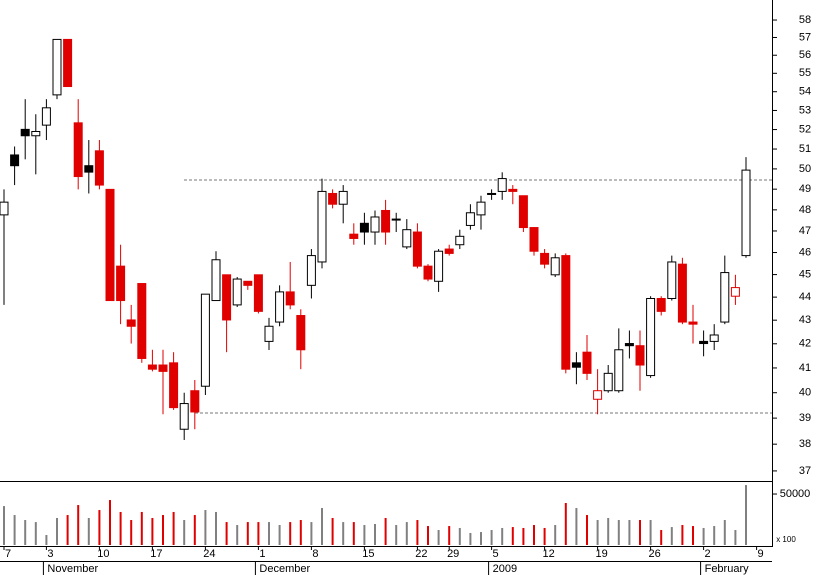 This screenshot has width=817, height=575. Describe the element at coordinates (805, 320) in the screenshot. I see `y-tick-label: 43` at that location.